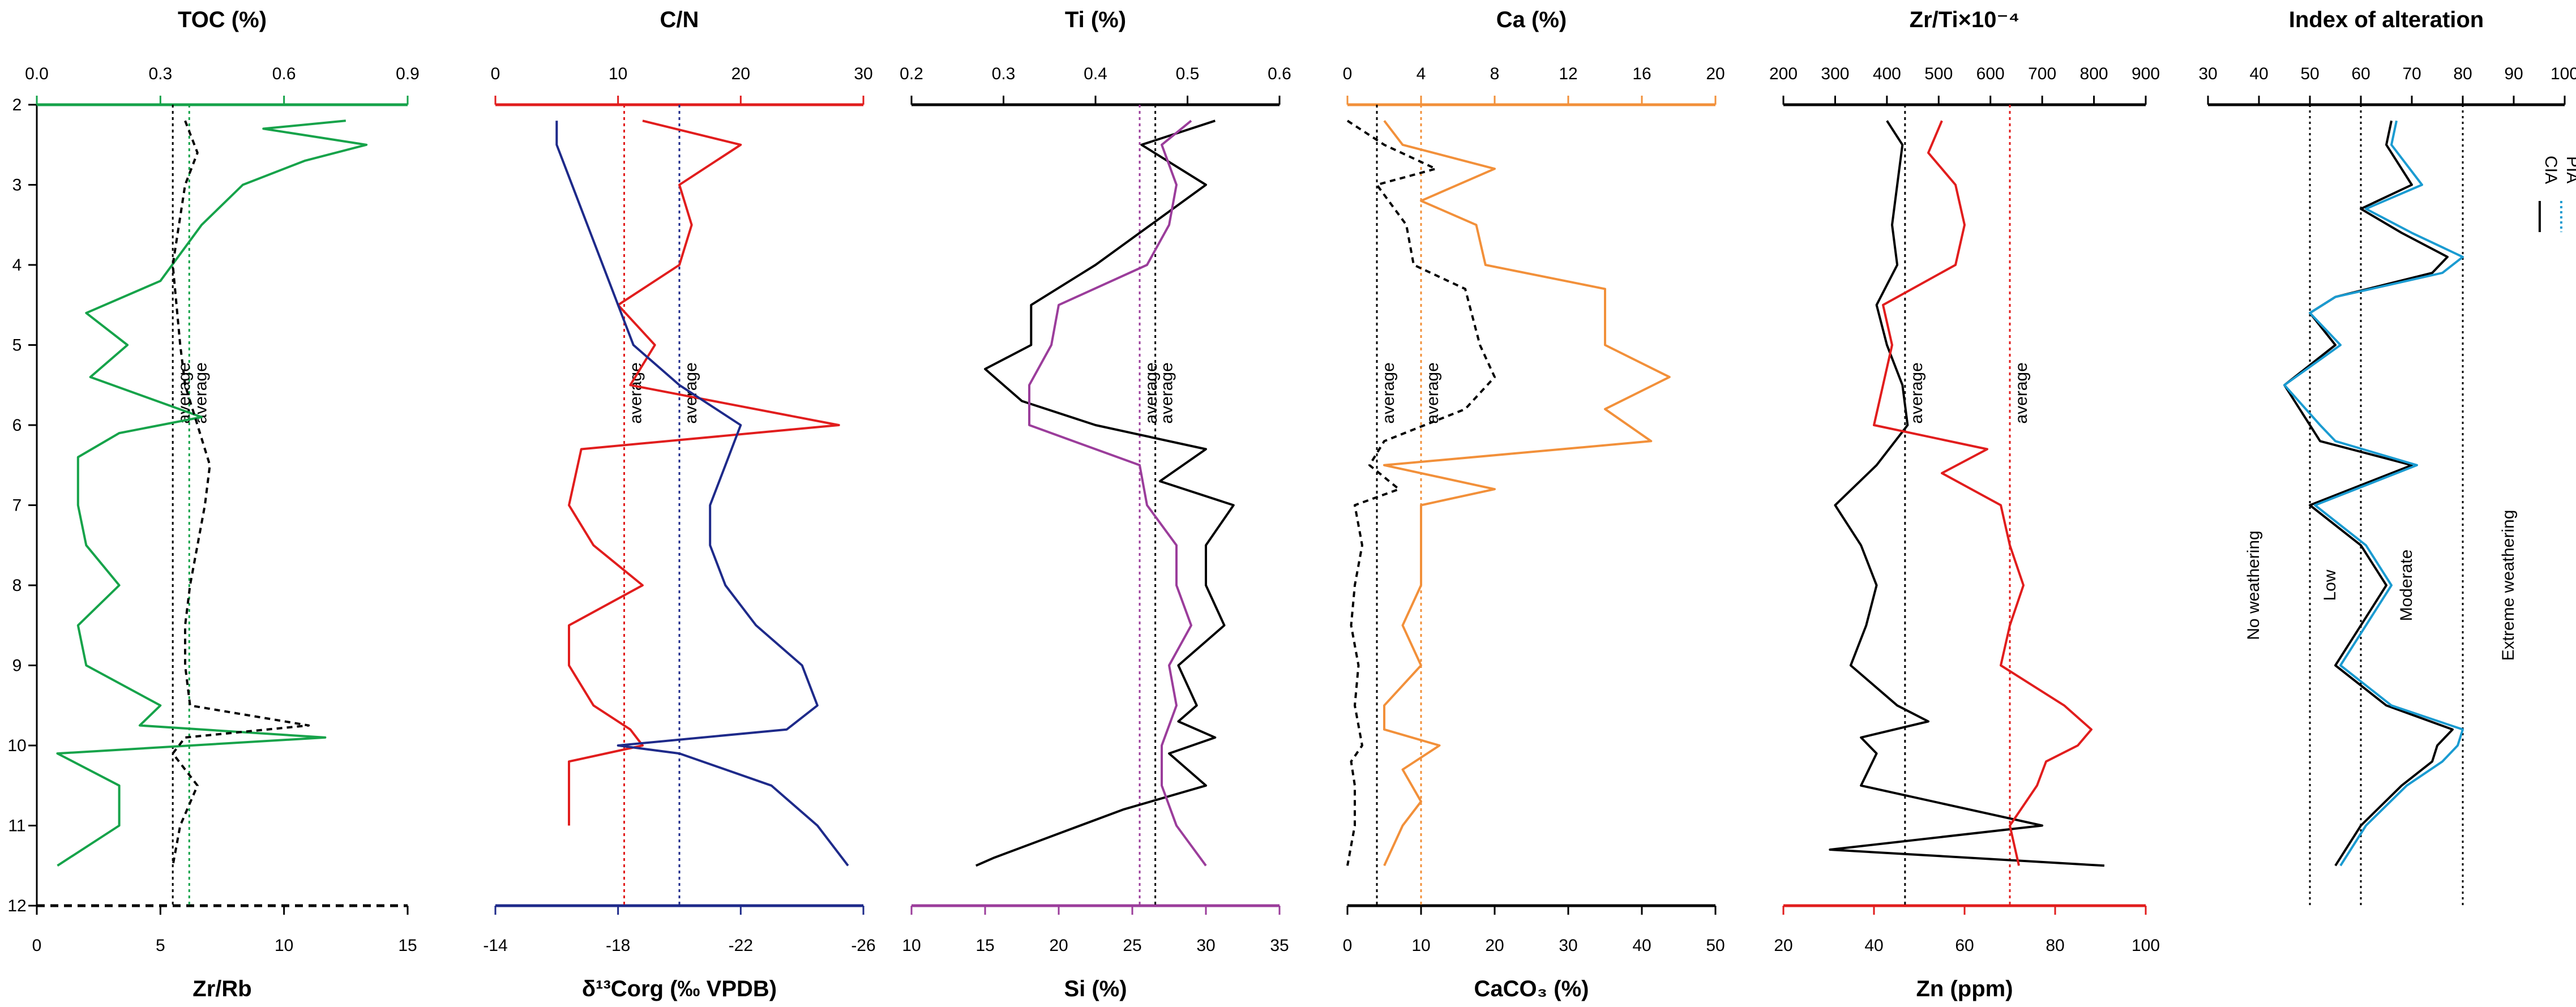 The height and width of the screenshot is (1007, 2576). What do you see at coordinates (1095, 988) in the screenshot?
I see `bottom-axis-label: Si (%)` at bounding box center [1095, 988].